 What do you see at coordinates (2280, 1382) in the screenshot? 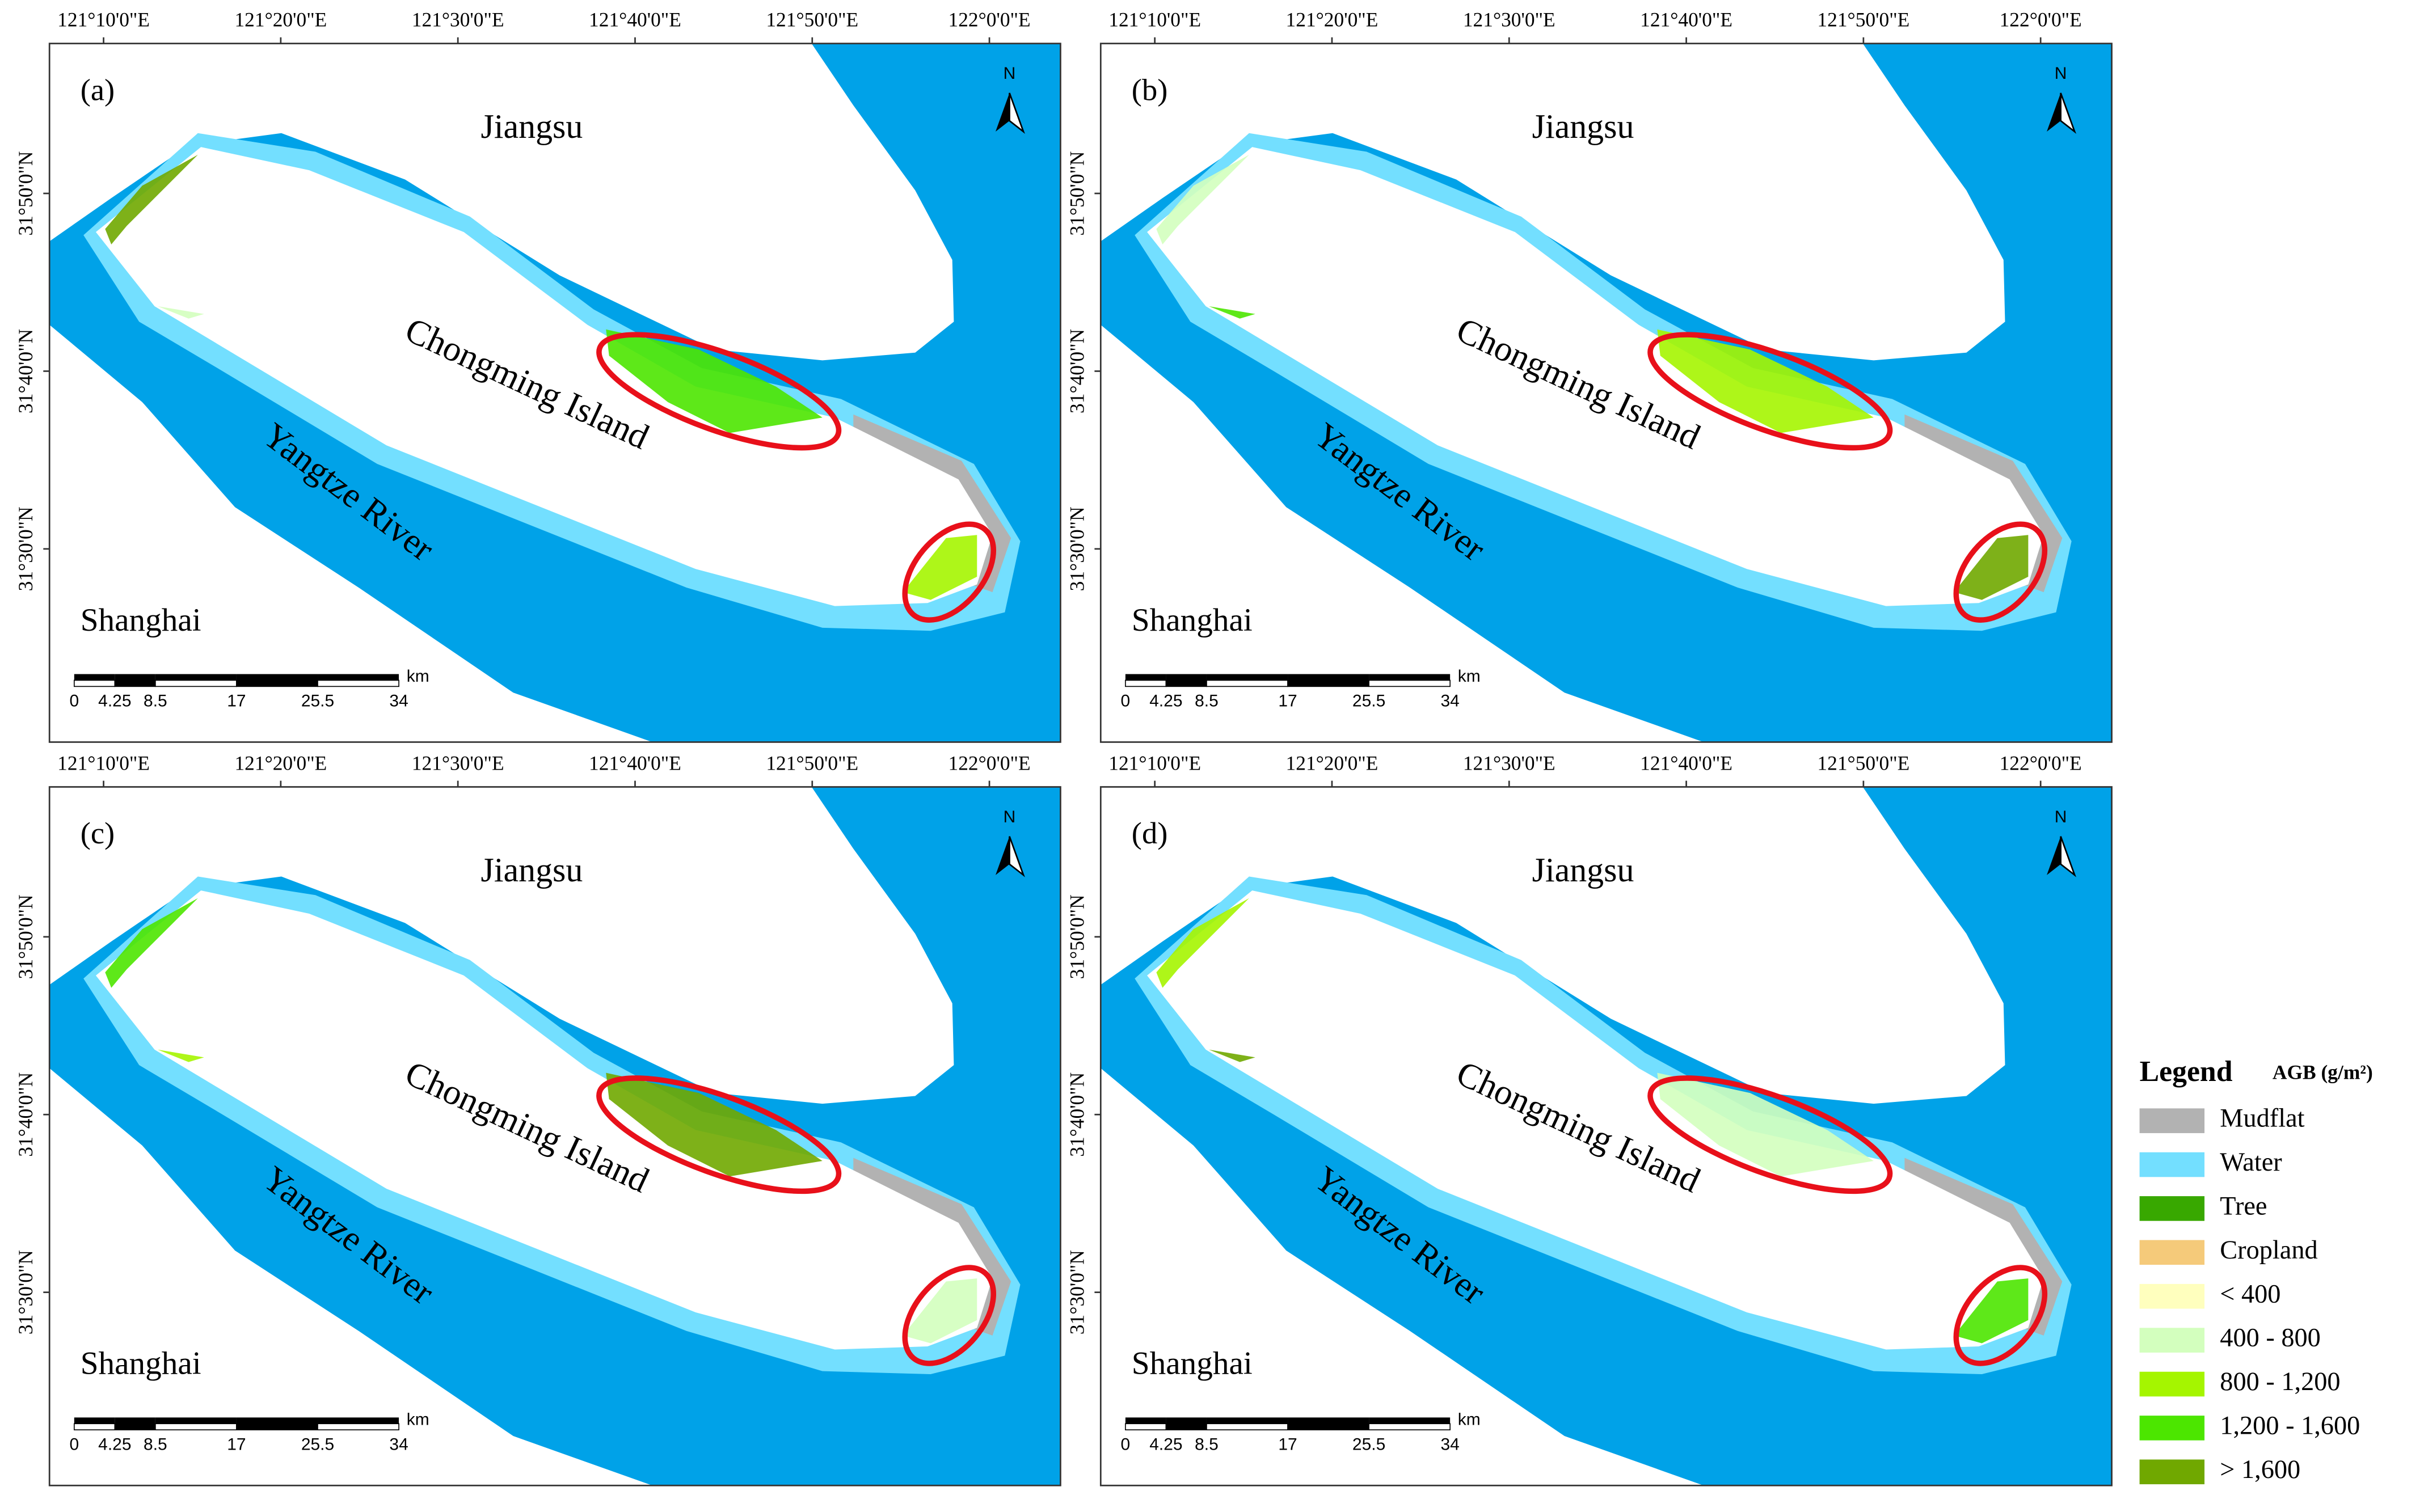
I see `legend-label: 800 - 1,200` at bounding box center [2280, 1382].